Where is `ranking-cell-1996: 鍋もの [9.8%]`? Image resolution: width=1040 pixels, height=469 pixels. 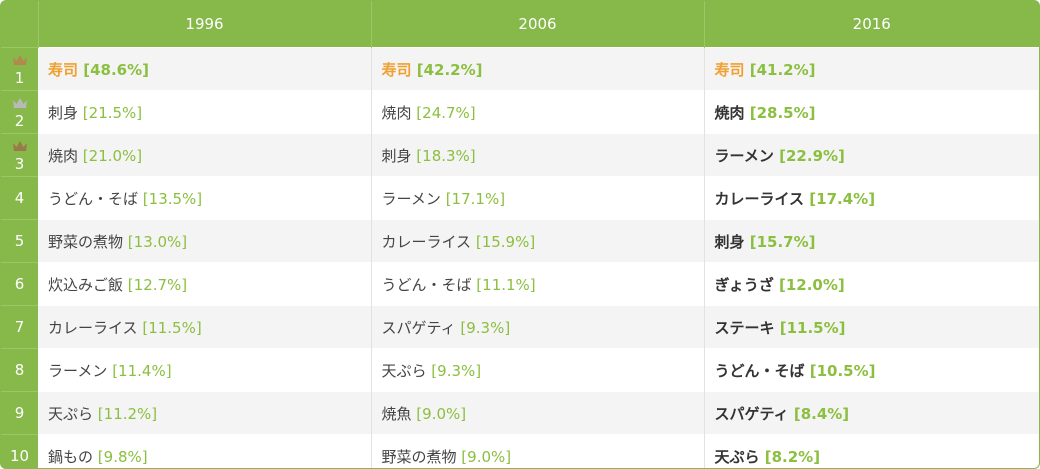 ranking-cell-1996: 鍋もの [9.8%] is located at coordinates (205, 451).